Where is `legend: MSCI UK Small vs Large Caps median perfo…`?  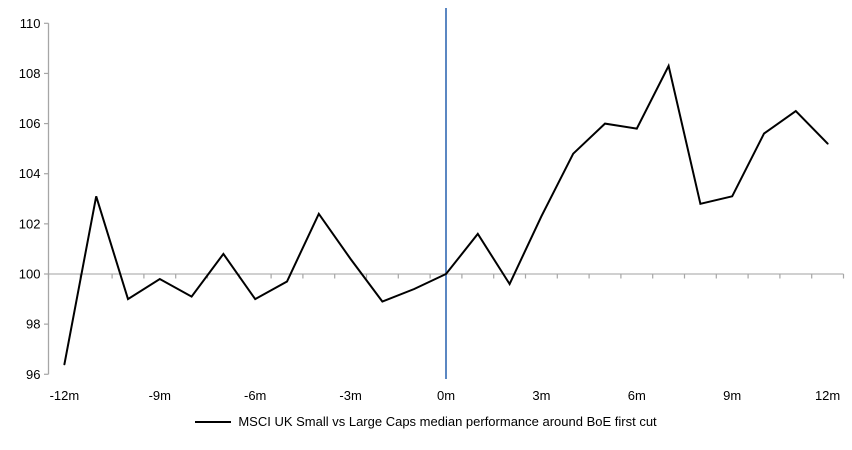 legend: MSCI UK Small vs Large Caps median perfo… is located at coordinates (426, 421).